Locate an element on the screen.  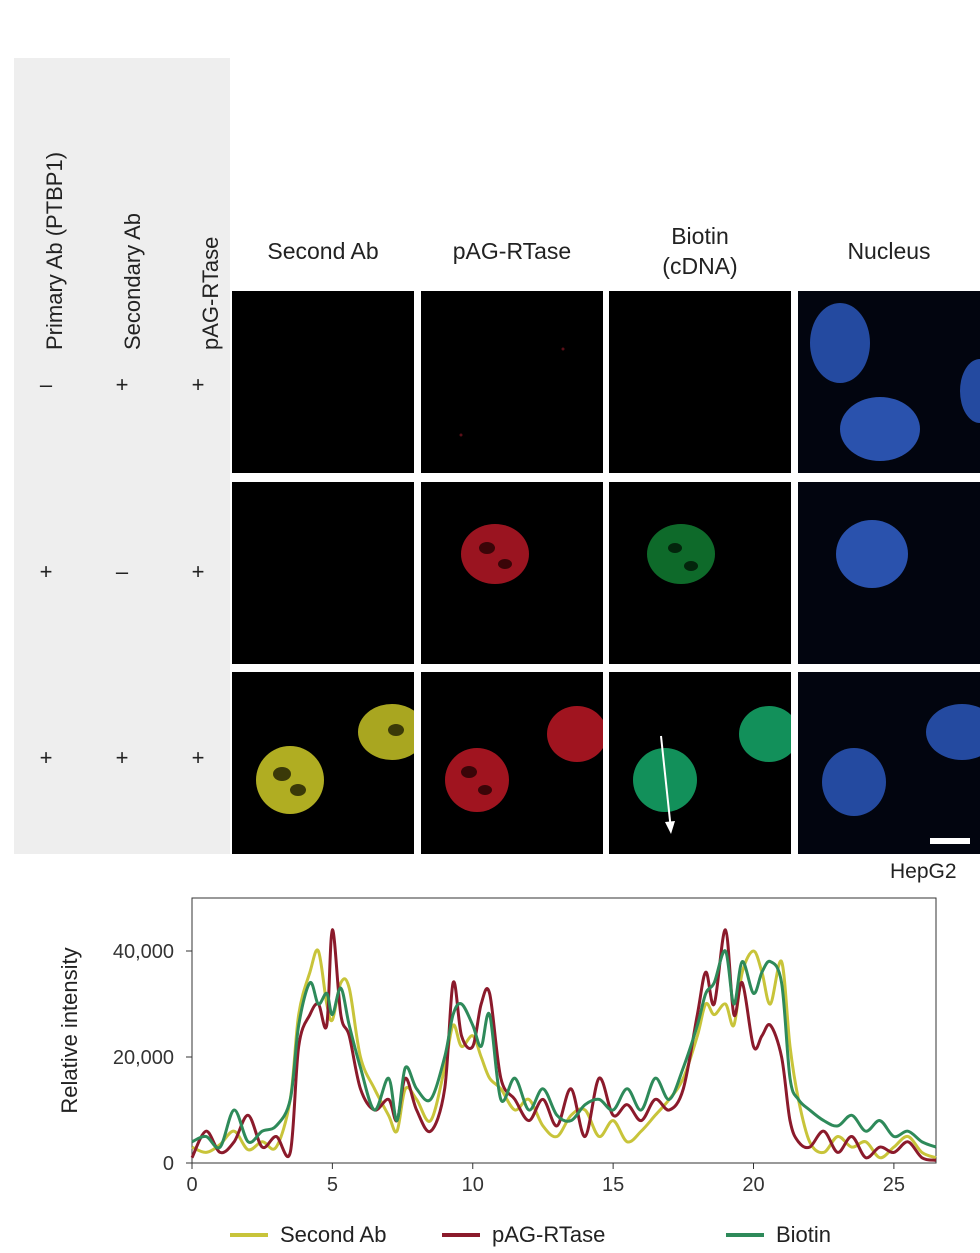
legend-swatch-biotin is located at coordinates (745, 1235).